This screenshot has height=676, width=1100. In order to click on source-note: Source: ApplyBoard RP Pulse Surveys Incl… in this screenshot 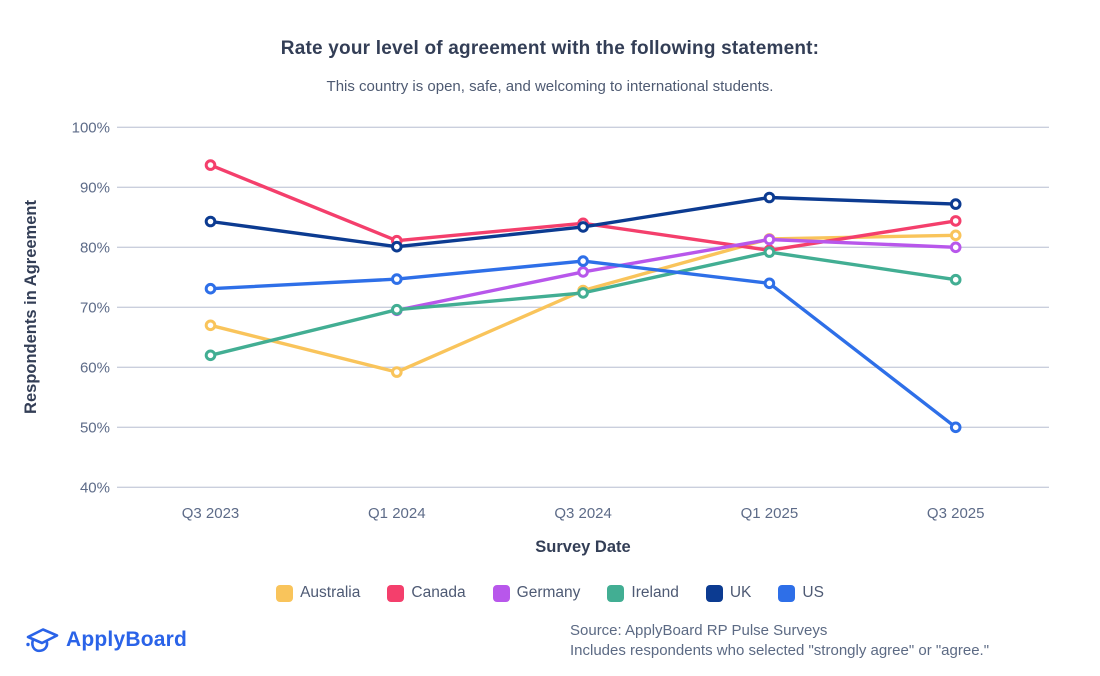, I will do `click(779, 641)`.